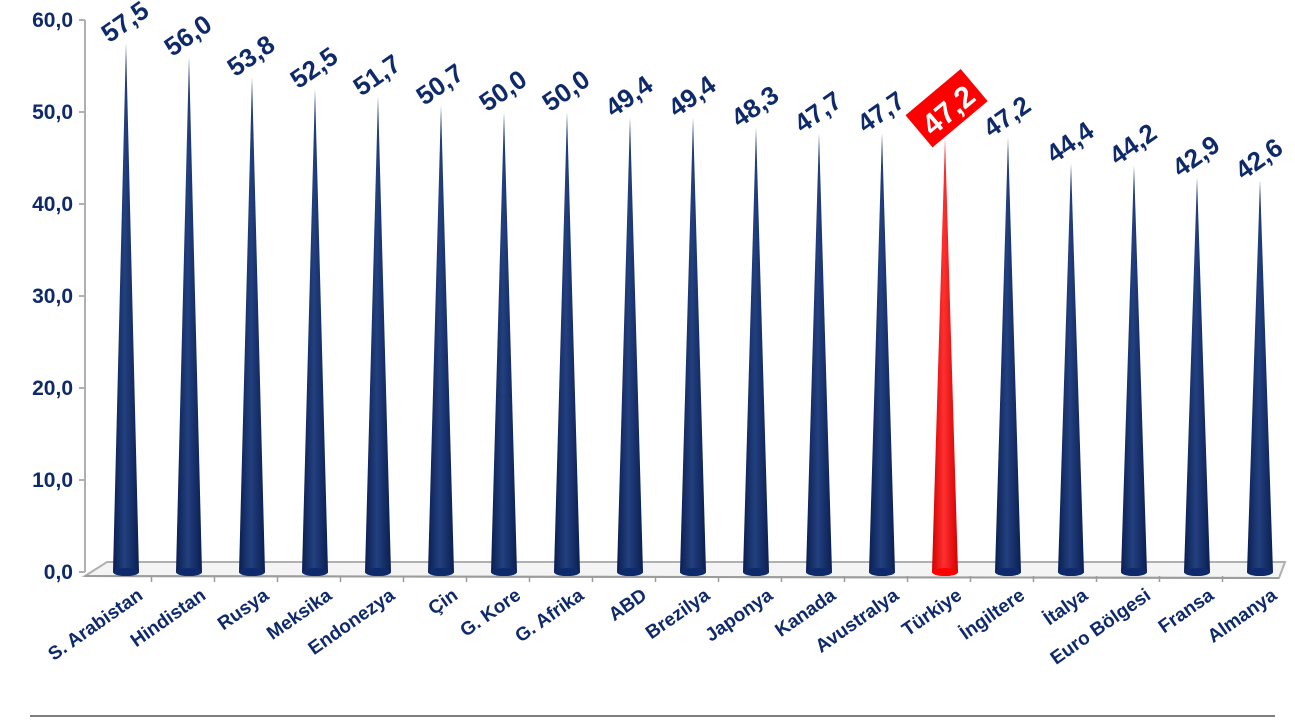 The width and height of the screenshot is (1295, 721). What do you see at coordinates (682, 577) in the screenshot?
I see `x-axis-line` at bounding box center [682, 577].